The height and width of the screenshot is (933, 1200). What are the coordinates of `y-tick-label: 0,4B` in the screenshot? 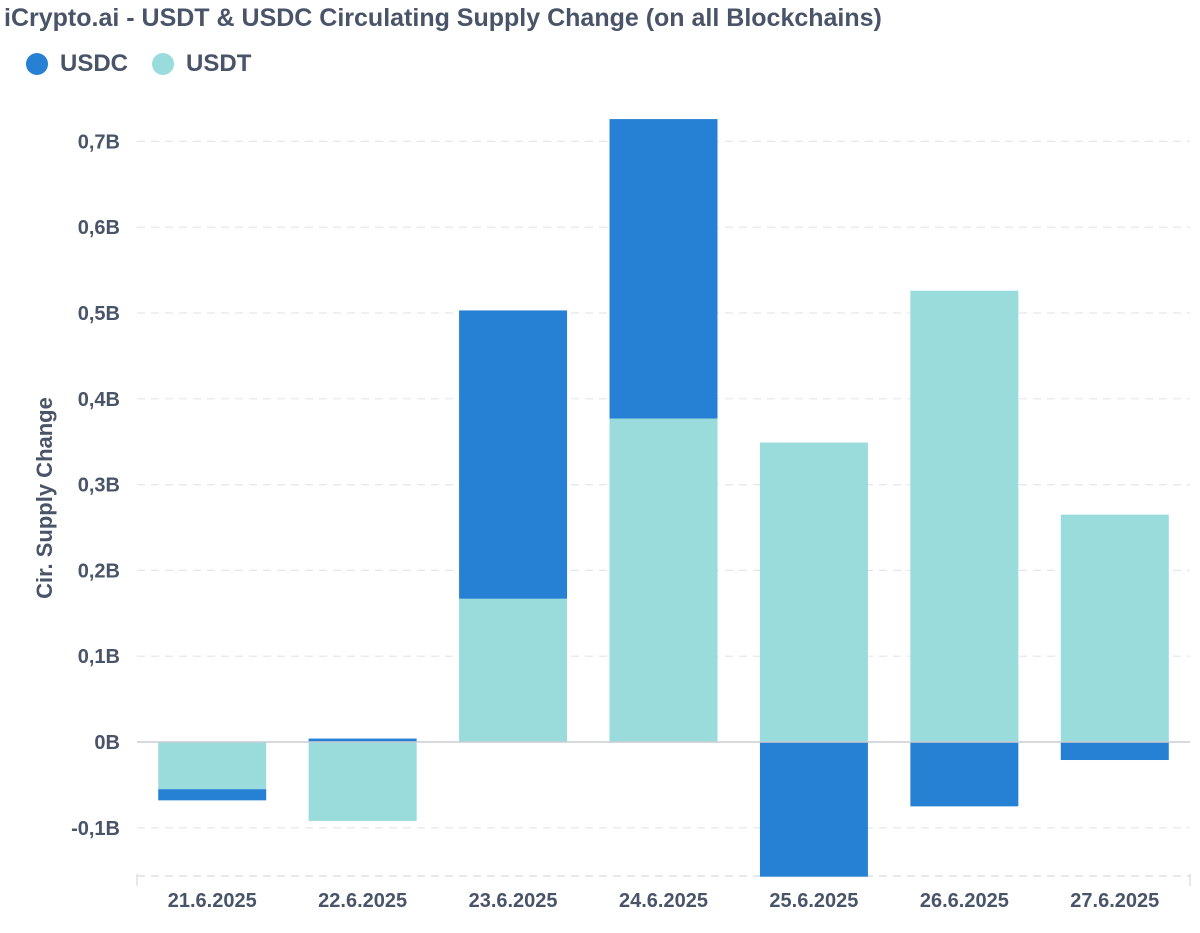 It's located at (99, 400).